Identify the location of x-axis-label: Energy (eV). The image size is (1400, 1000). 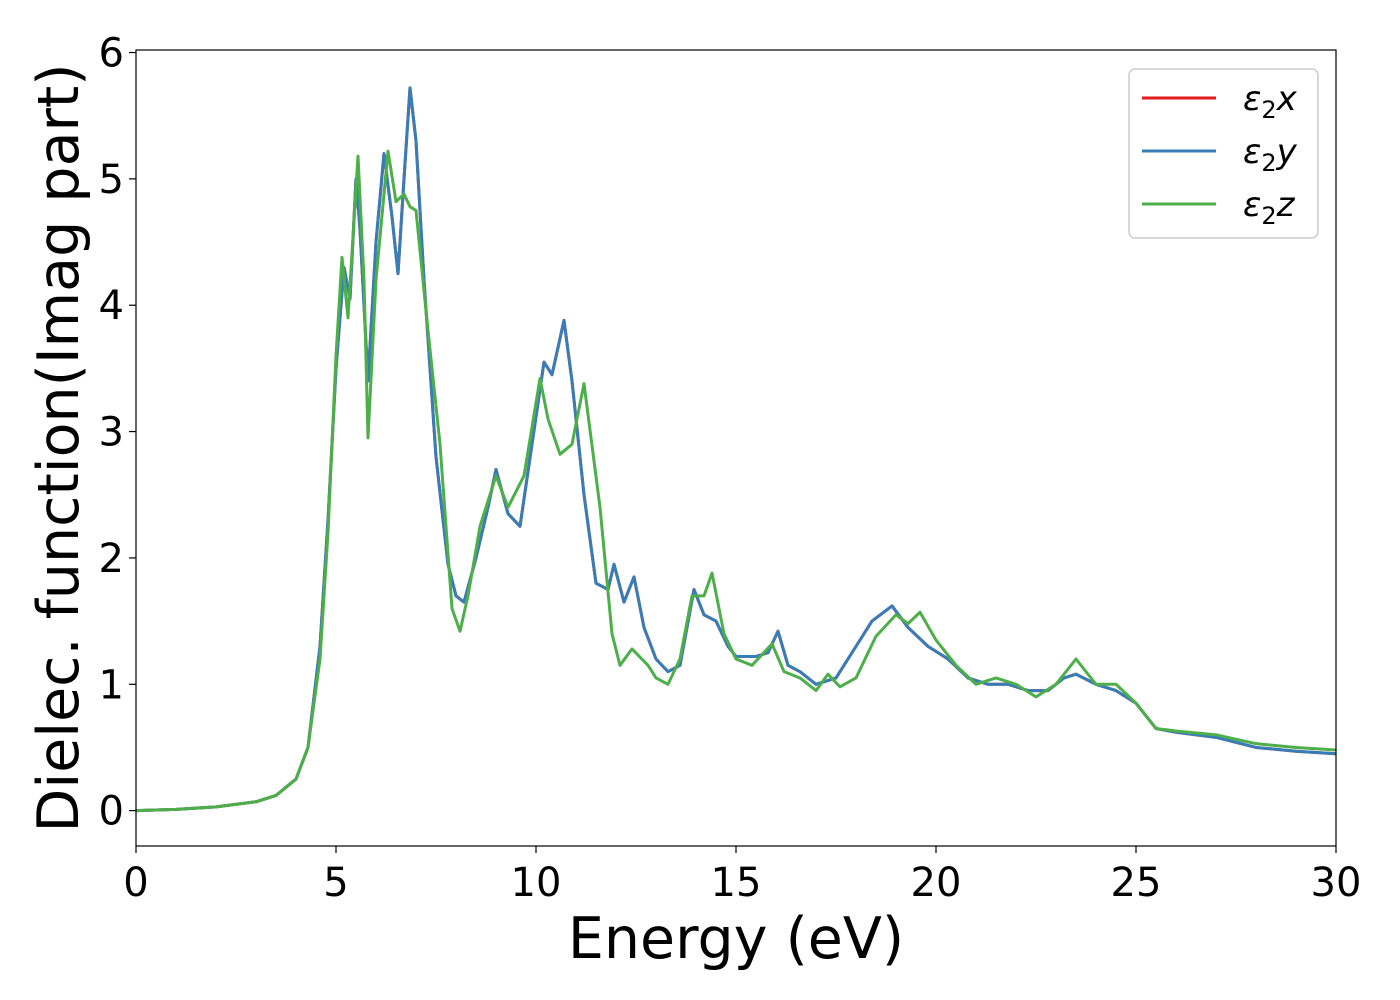
(736, 939).